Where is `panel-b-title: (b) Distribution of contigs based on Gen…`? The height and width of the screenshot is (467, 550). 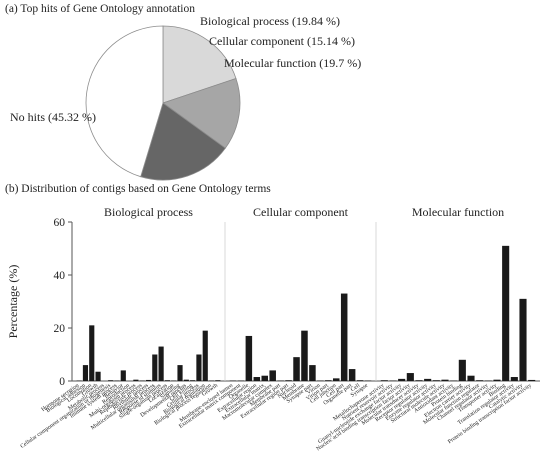 panel-b-title: (b) Distribution of contigs based on Gen… is located at coordinates (138, 189).